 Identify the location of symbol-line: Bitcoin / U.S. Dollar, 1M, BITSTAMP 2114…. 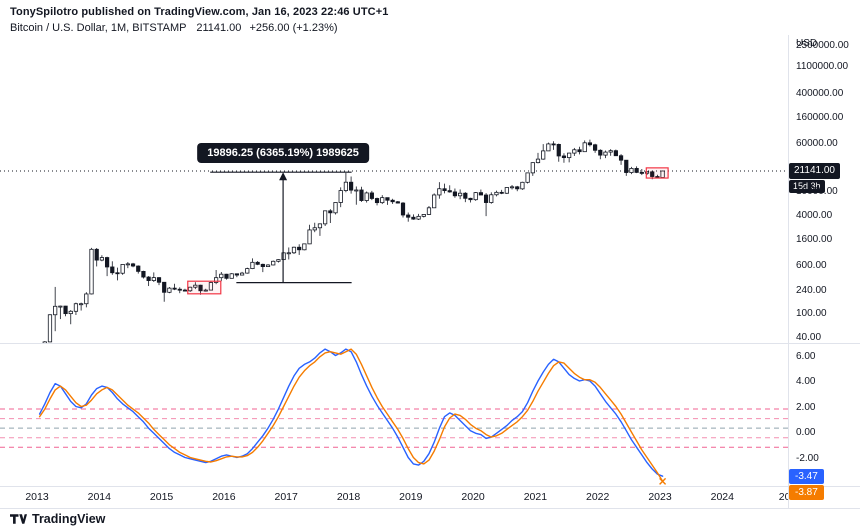
(199, 28).